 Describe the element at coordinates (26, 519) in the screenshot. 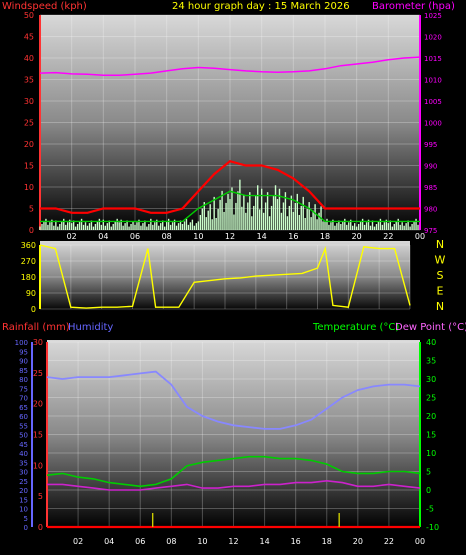

I see `humidity-y-tick: 5` at that location.